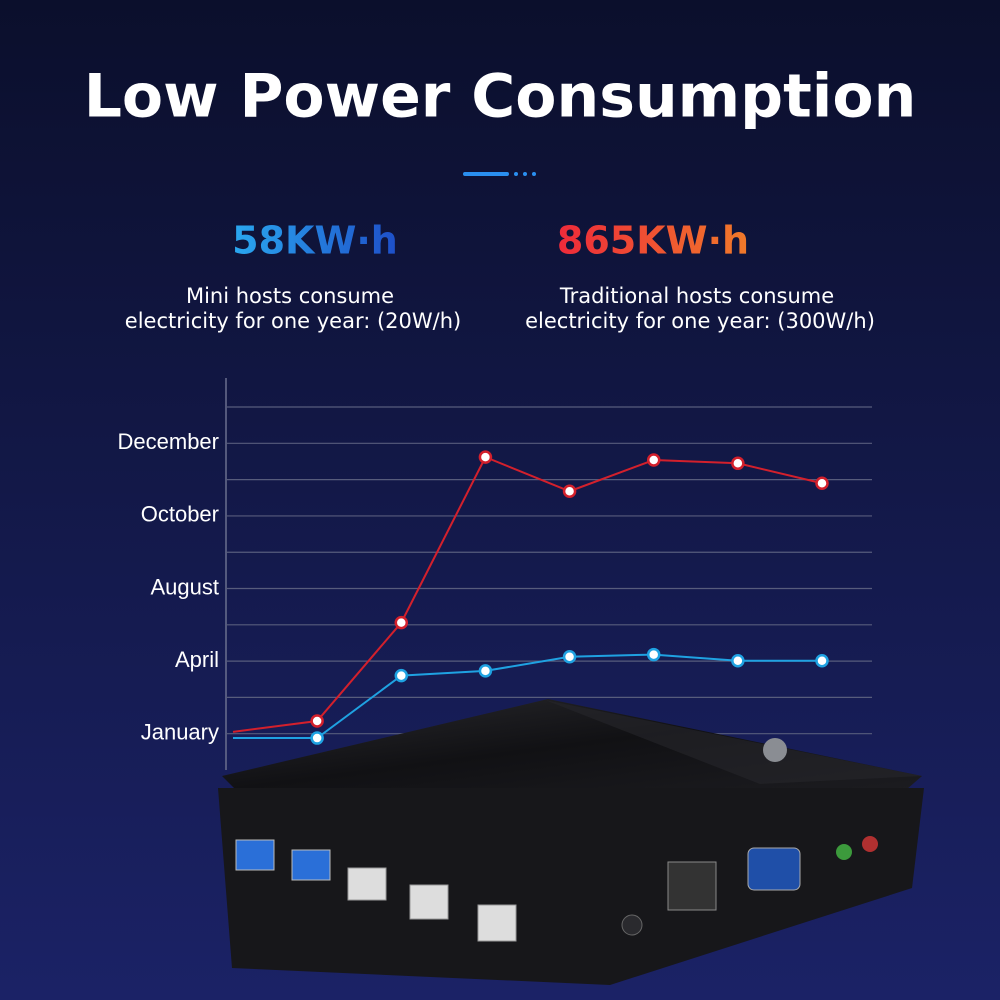 The width and height of the screenshot is (1000, 1000). I want to click on ethernet-port, so click(692, 886).